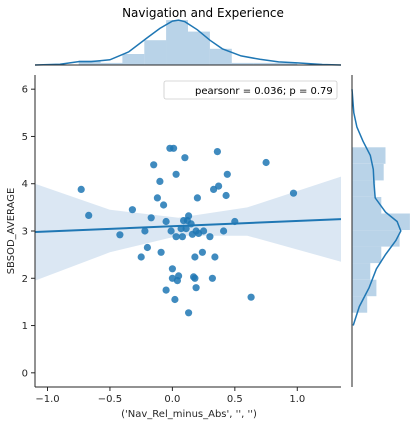 This screenshot has height=426, width=415. What do you see at coordinates (110, 399) in the screenshot?
I see `x-tick-label: −0.5` at bounding box center [110, 399].